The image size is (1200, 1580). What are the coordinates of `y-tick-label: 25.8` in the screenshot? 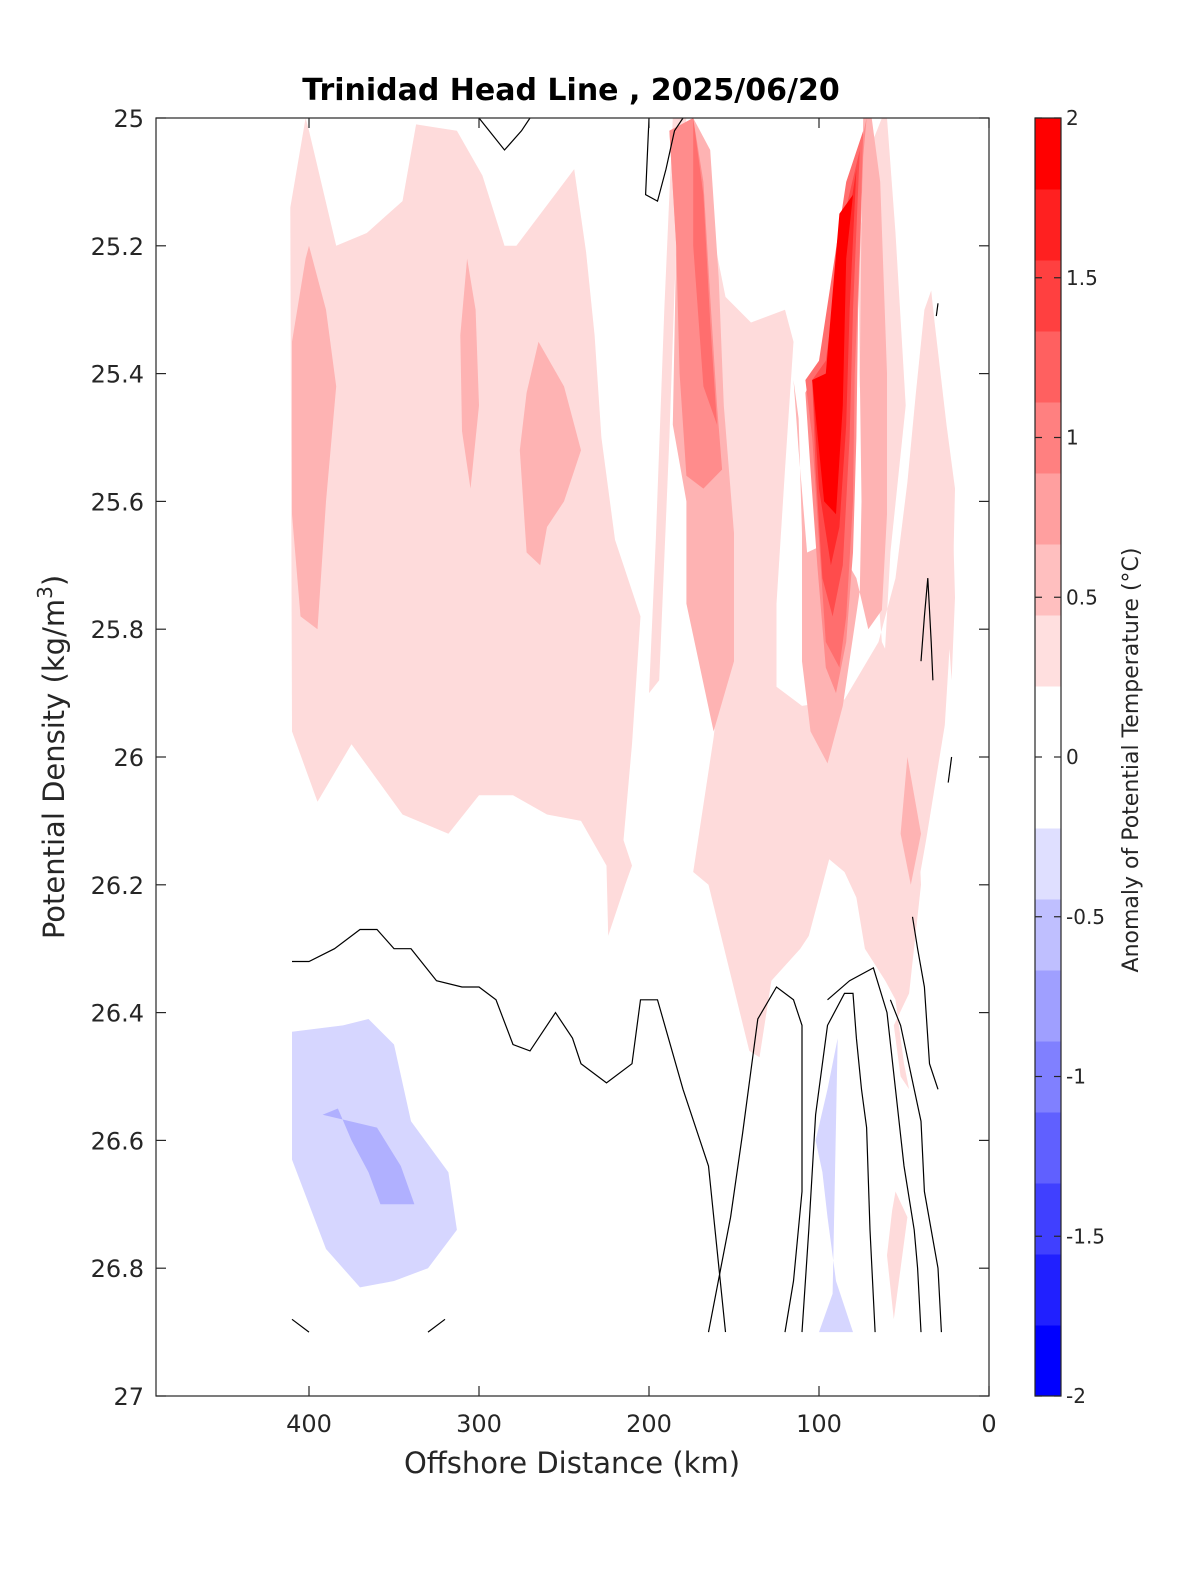 It's located at (117, 630).